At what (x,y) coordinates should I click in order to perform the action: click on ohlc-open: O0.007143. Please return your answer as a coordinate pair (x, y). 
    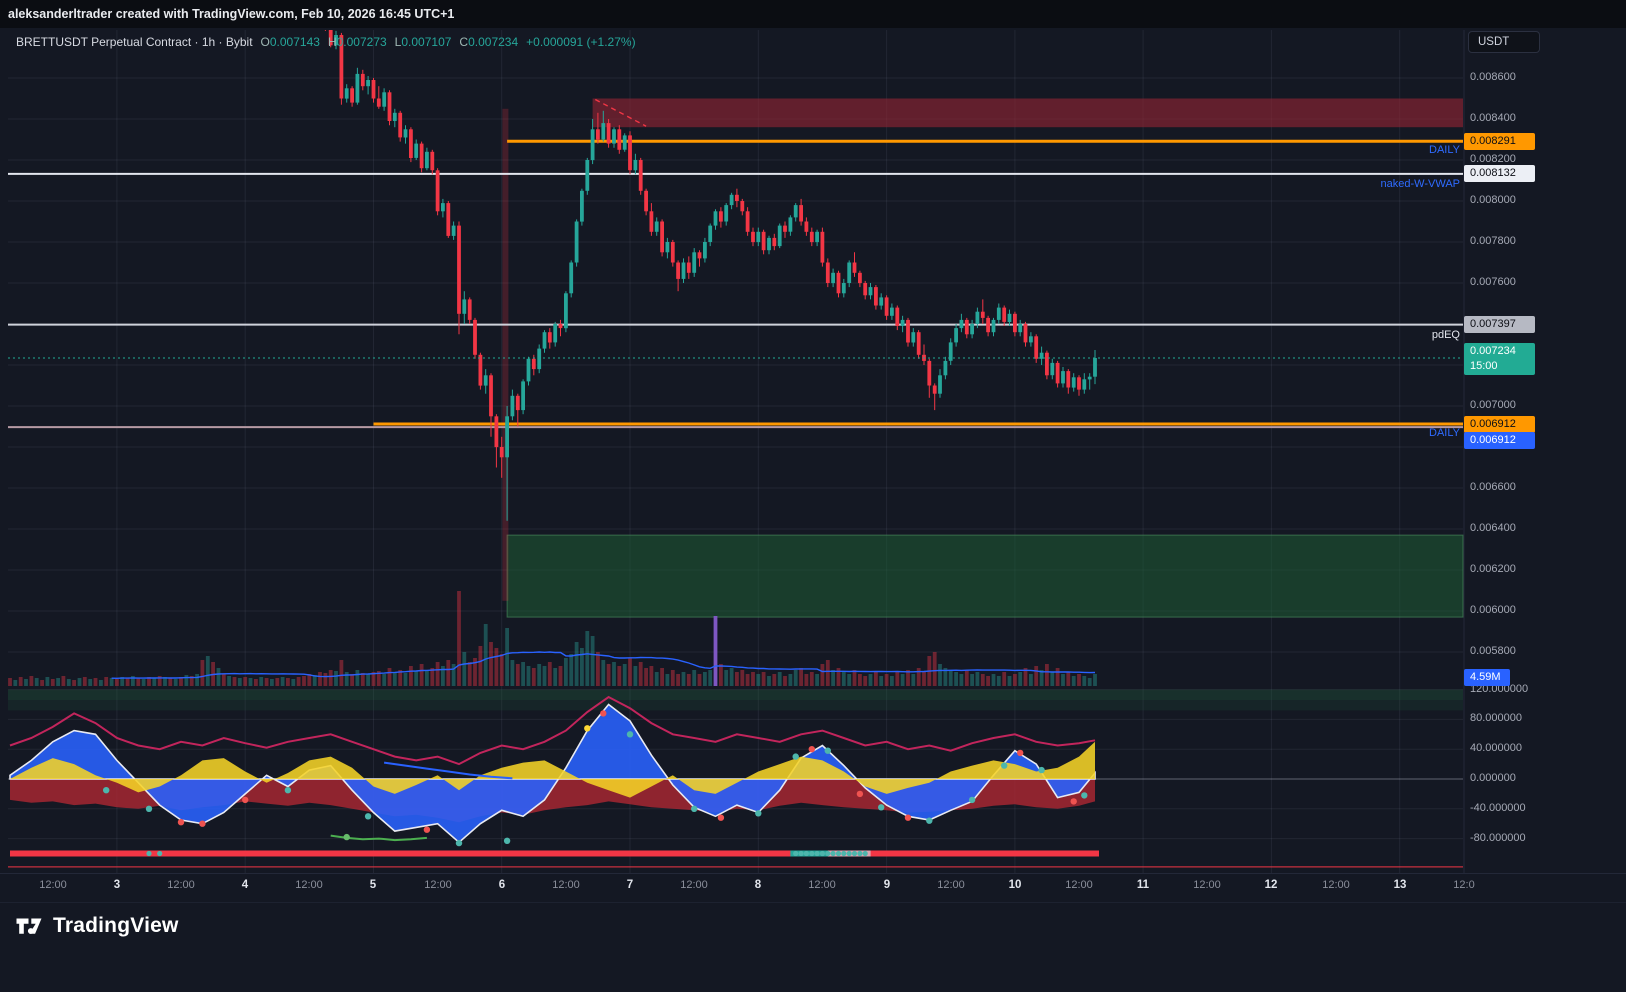
    Looking at the image, I should click on (290, 42).